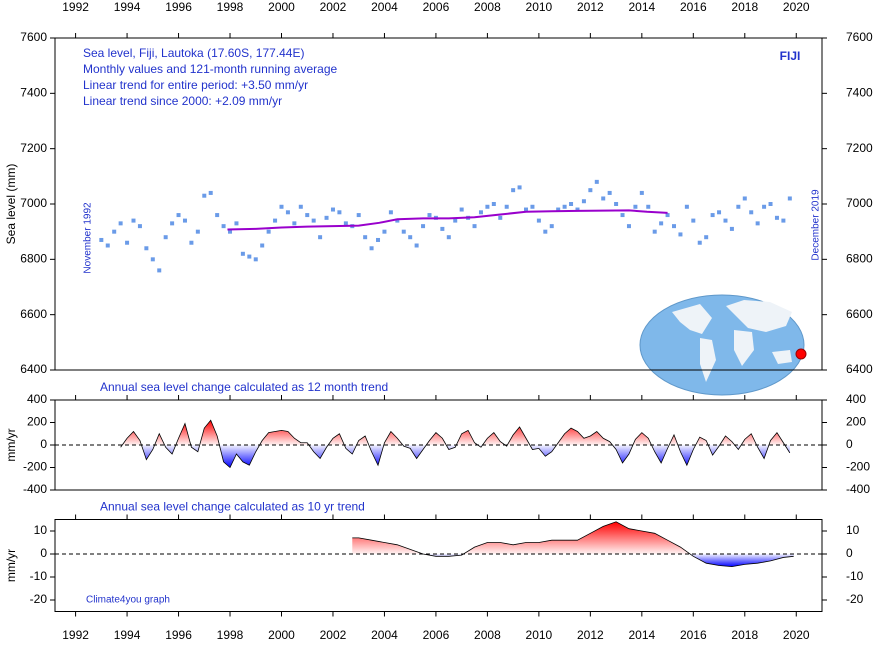  I want to click on x-tick-label: 1992, so click(75, 7).